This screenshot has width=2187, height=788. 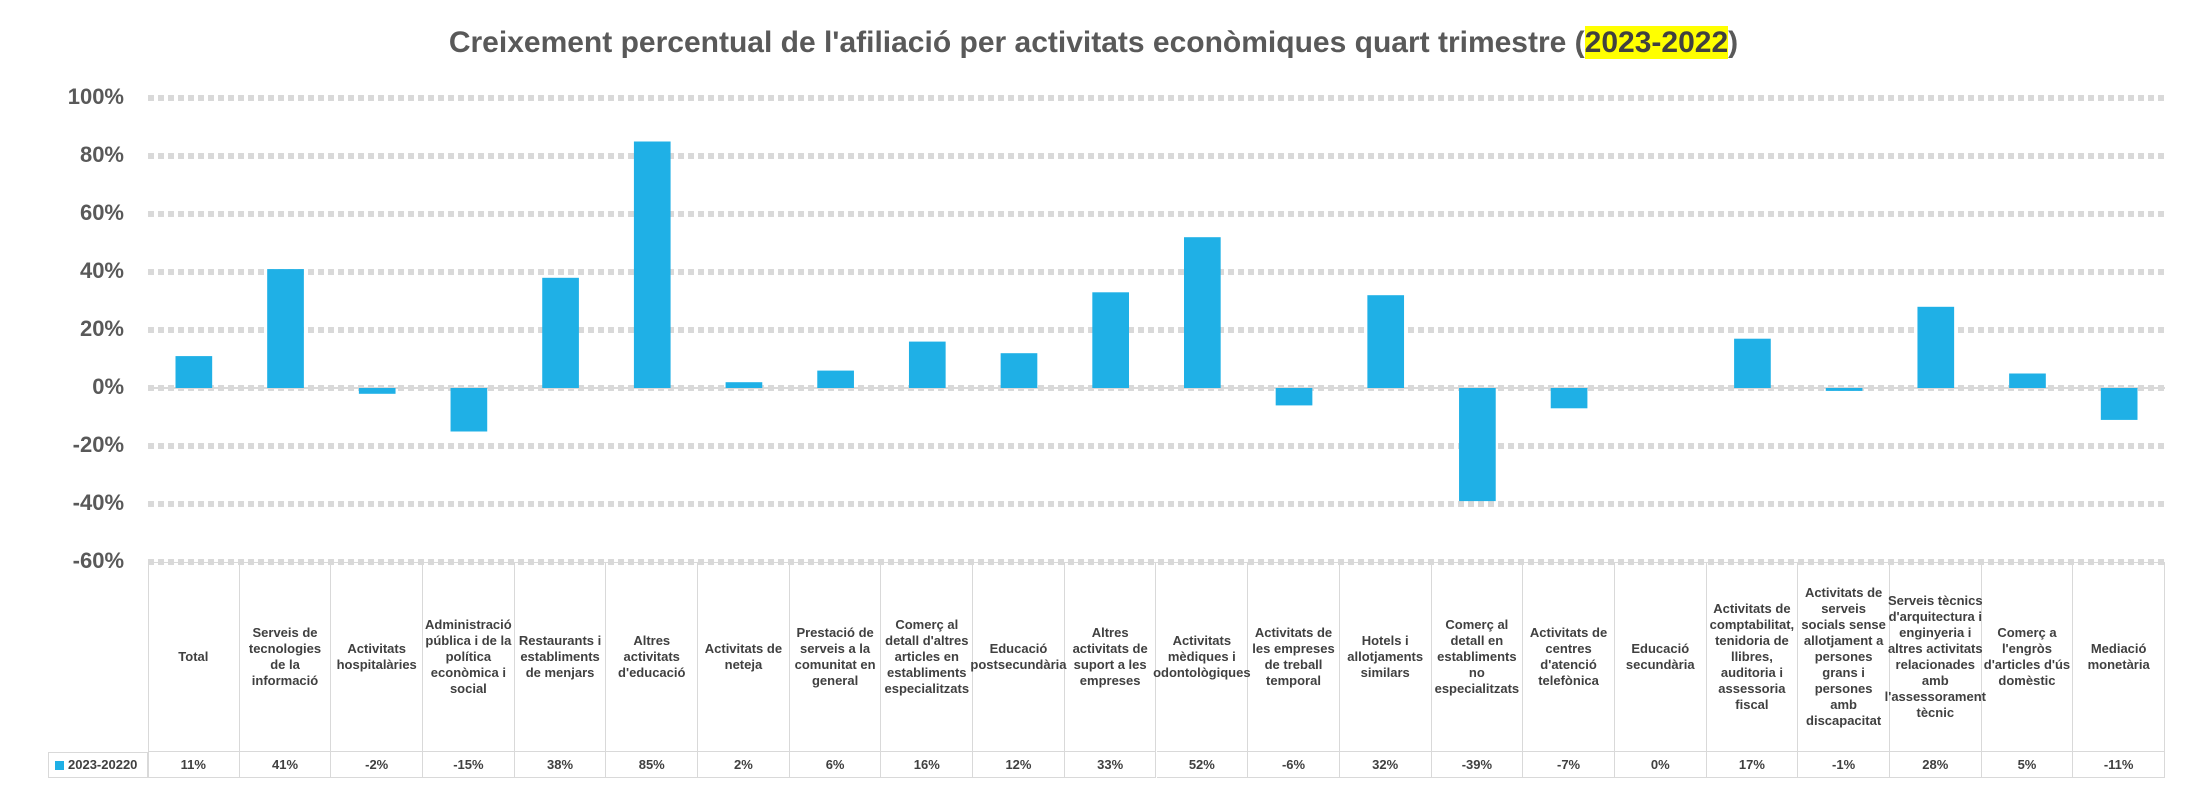 What do you see at coordinates (1202, 657) in the screenshot?
I see `category-label: Activitats mèdiques i odontològiques` at bounding box center [1202, 657].